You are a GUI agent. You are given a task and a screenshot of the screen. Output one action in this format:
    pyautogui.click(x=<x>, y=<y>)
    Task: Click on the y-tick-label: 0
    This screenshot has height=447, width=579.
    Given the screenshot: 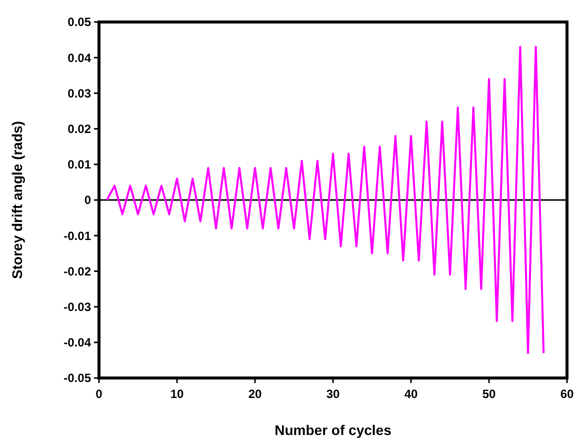 What is the action you would take?
    pyautogui.click(x=88, y=200)
    